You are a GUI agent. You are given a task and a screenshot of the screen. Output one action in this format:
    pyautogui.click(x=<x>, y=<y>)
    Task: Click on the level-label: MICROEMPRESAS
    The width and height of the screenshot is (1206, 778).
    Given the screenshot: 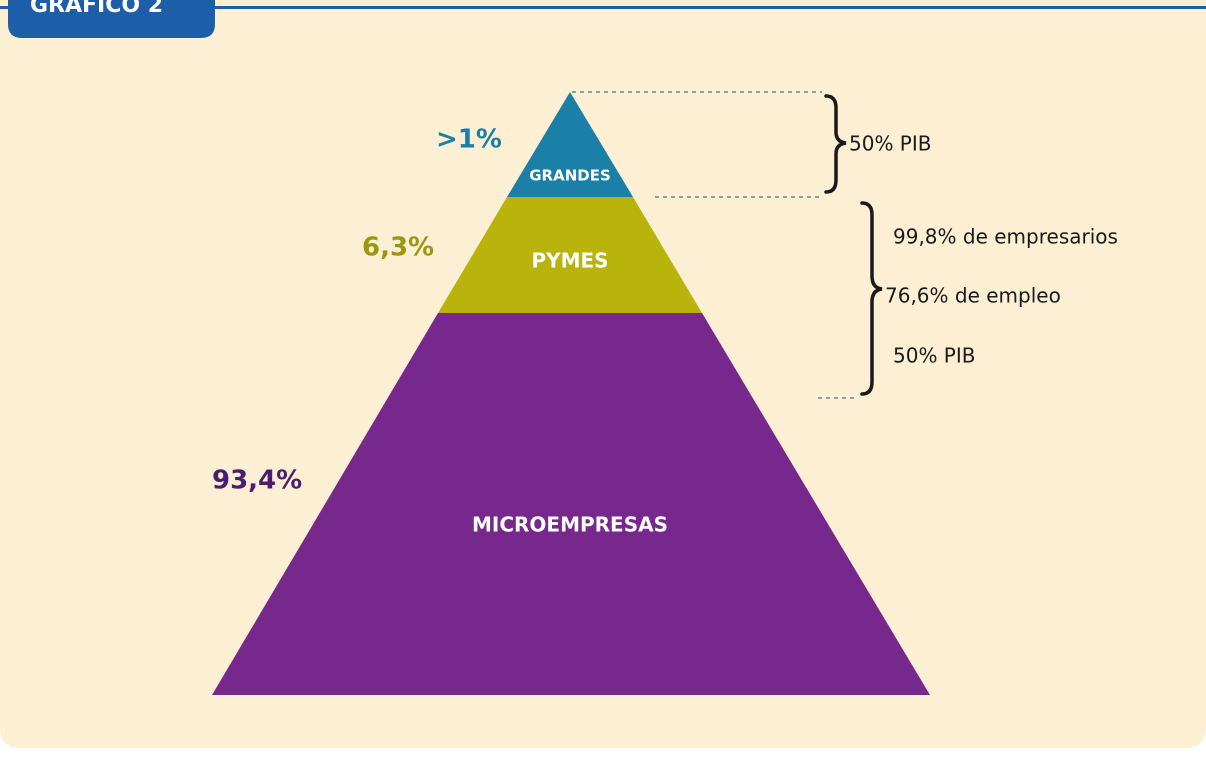 What is the action you would take?
    pyautogui.click(x=570, y=525)
    